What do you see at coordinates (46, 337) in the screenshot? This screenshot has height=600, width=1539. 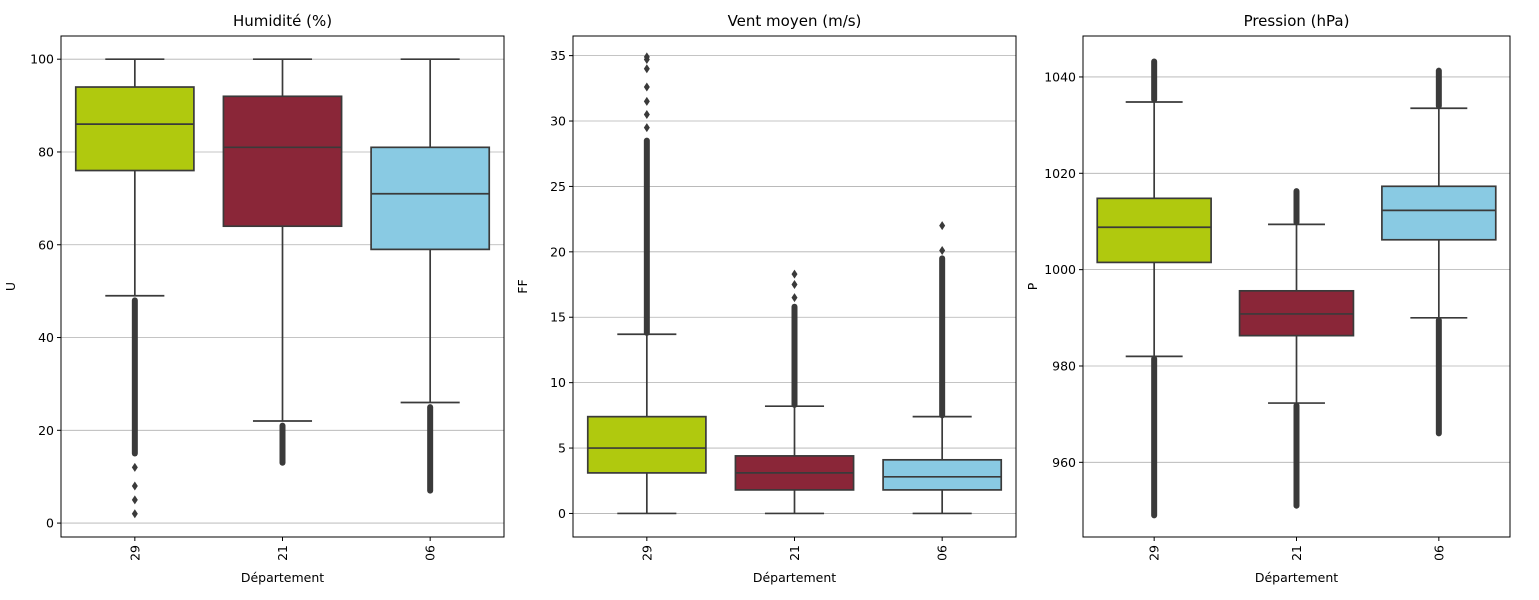 I see `y-tick-label: 40` at bounding box center [46, 337].